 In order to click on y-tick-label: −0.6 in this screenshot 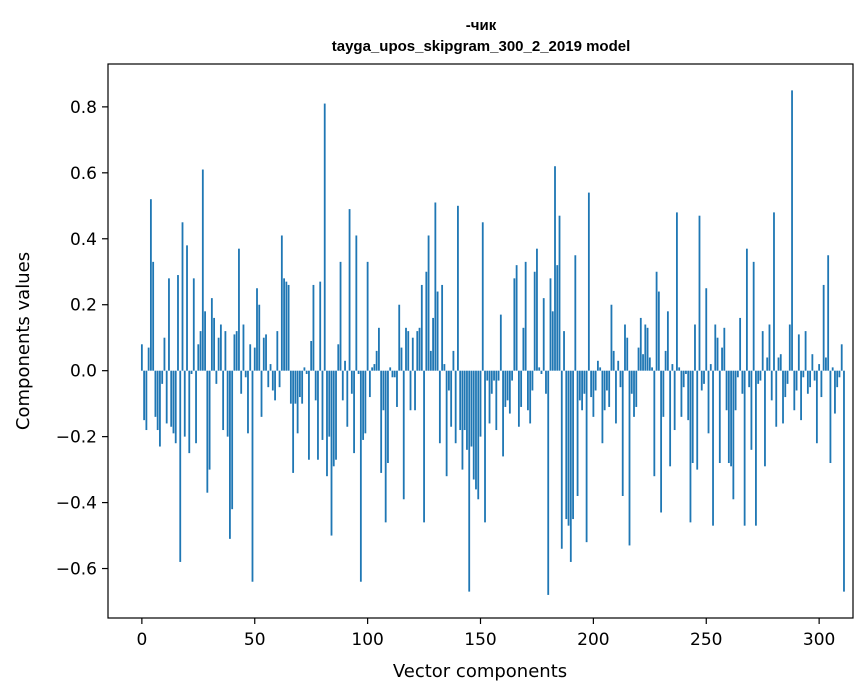, I will do `click(76, 570)`.